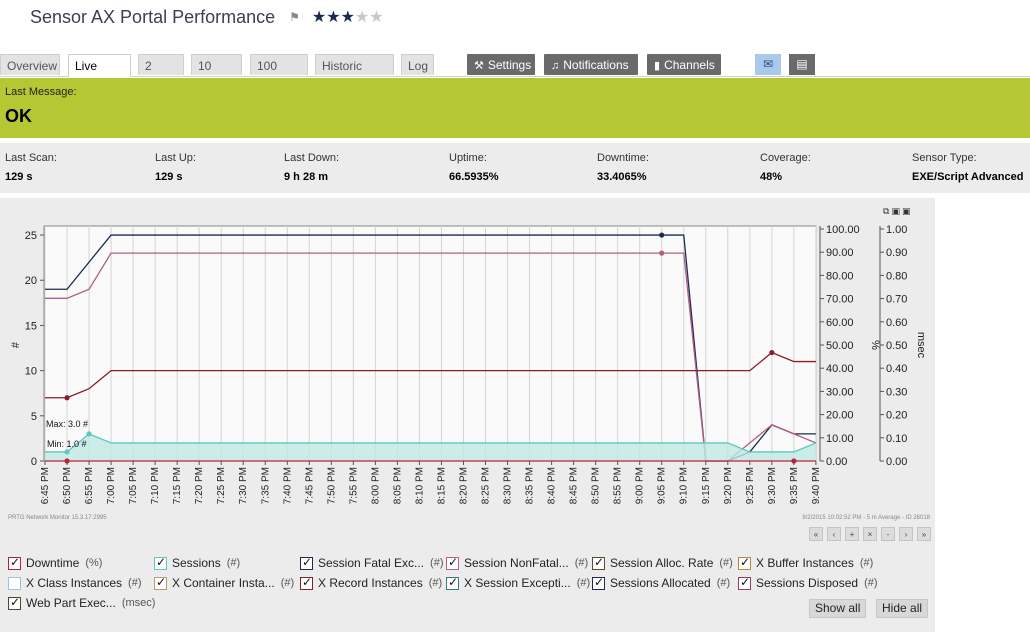  What do you see at coordinates (596, 65) in the screenshot?
I see `notifications-label: Notifications` at bounding box center [596, 65].